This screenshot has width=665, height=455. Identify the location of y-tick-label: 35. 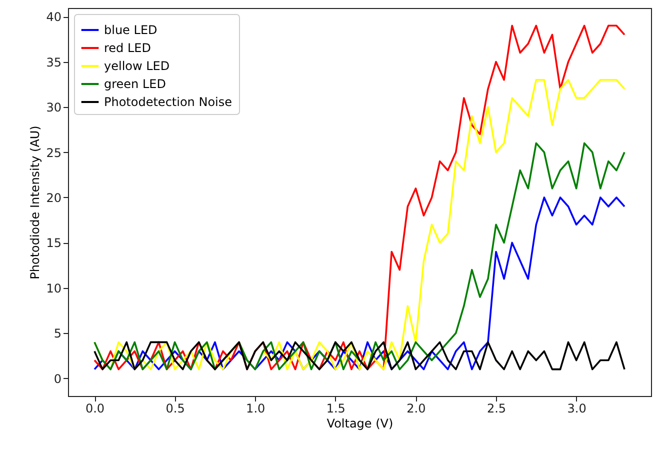
(54, 62).